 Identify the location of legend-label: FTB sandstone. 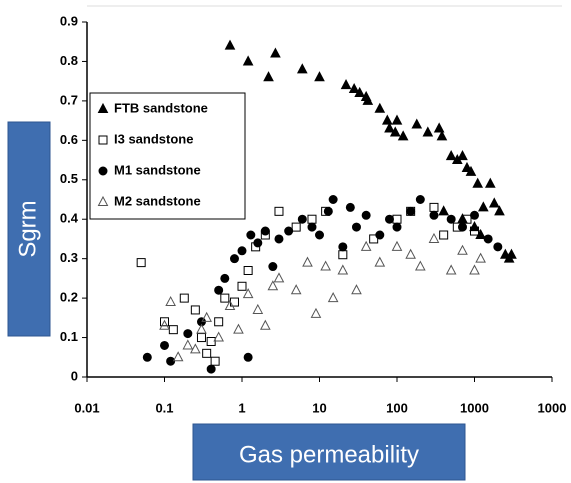
(161, 107).